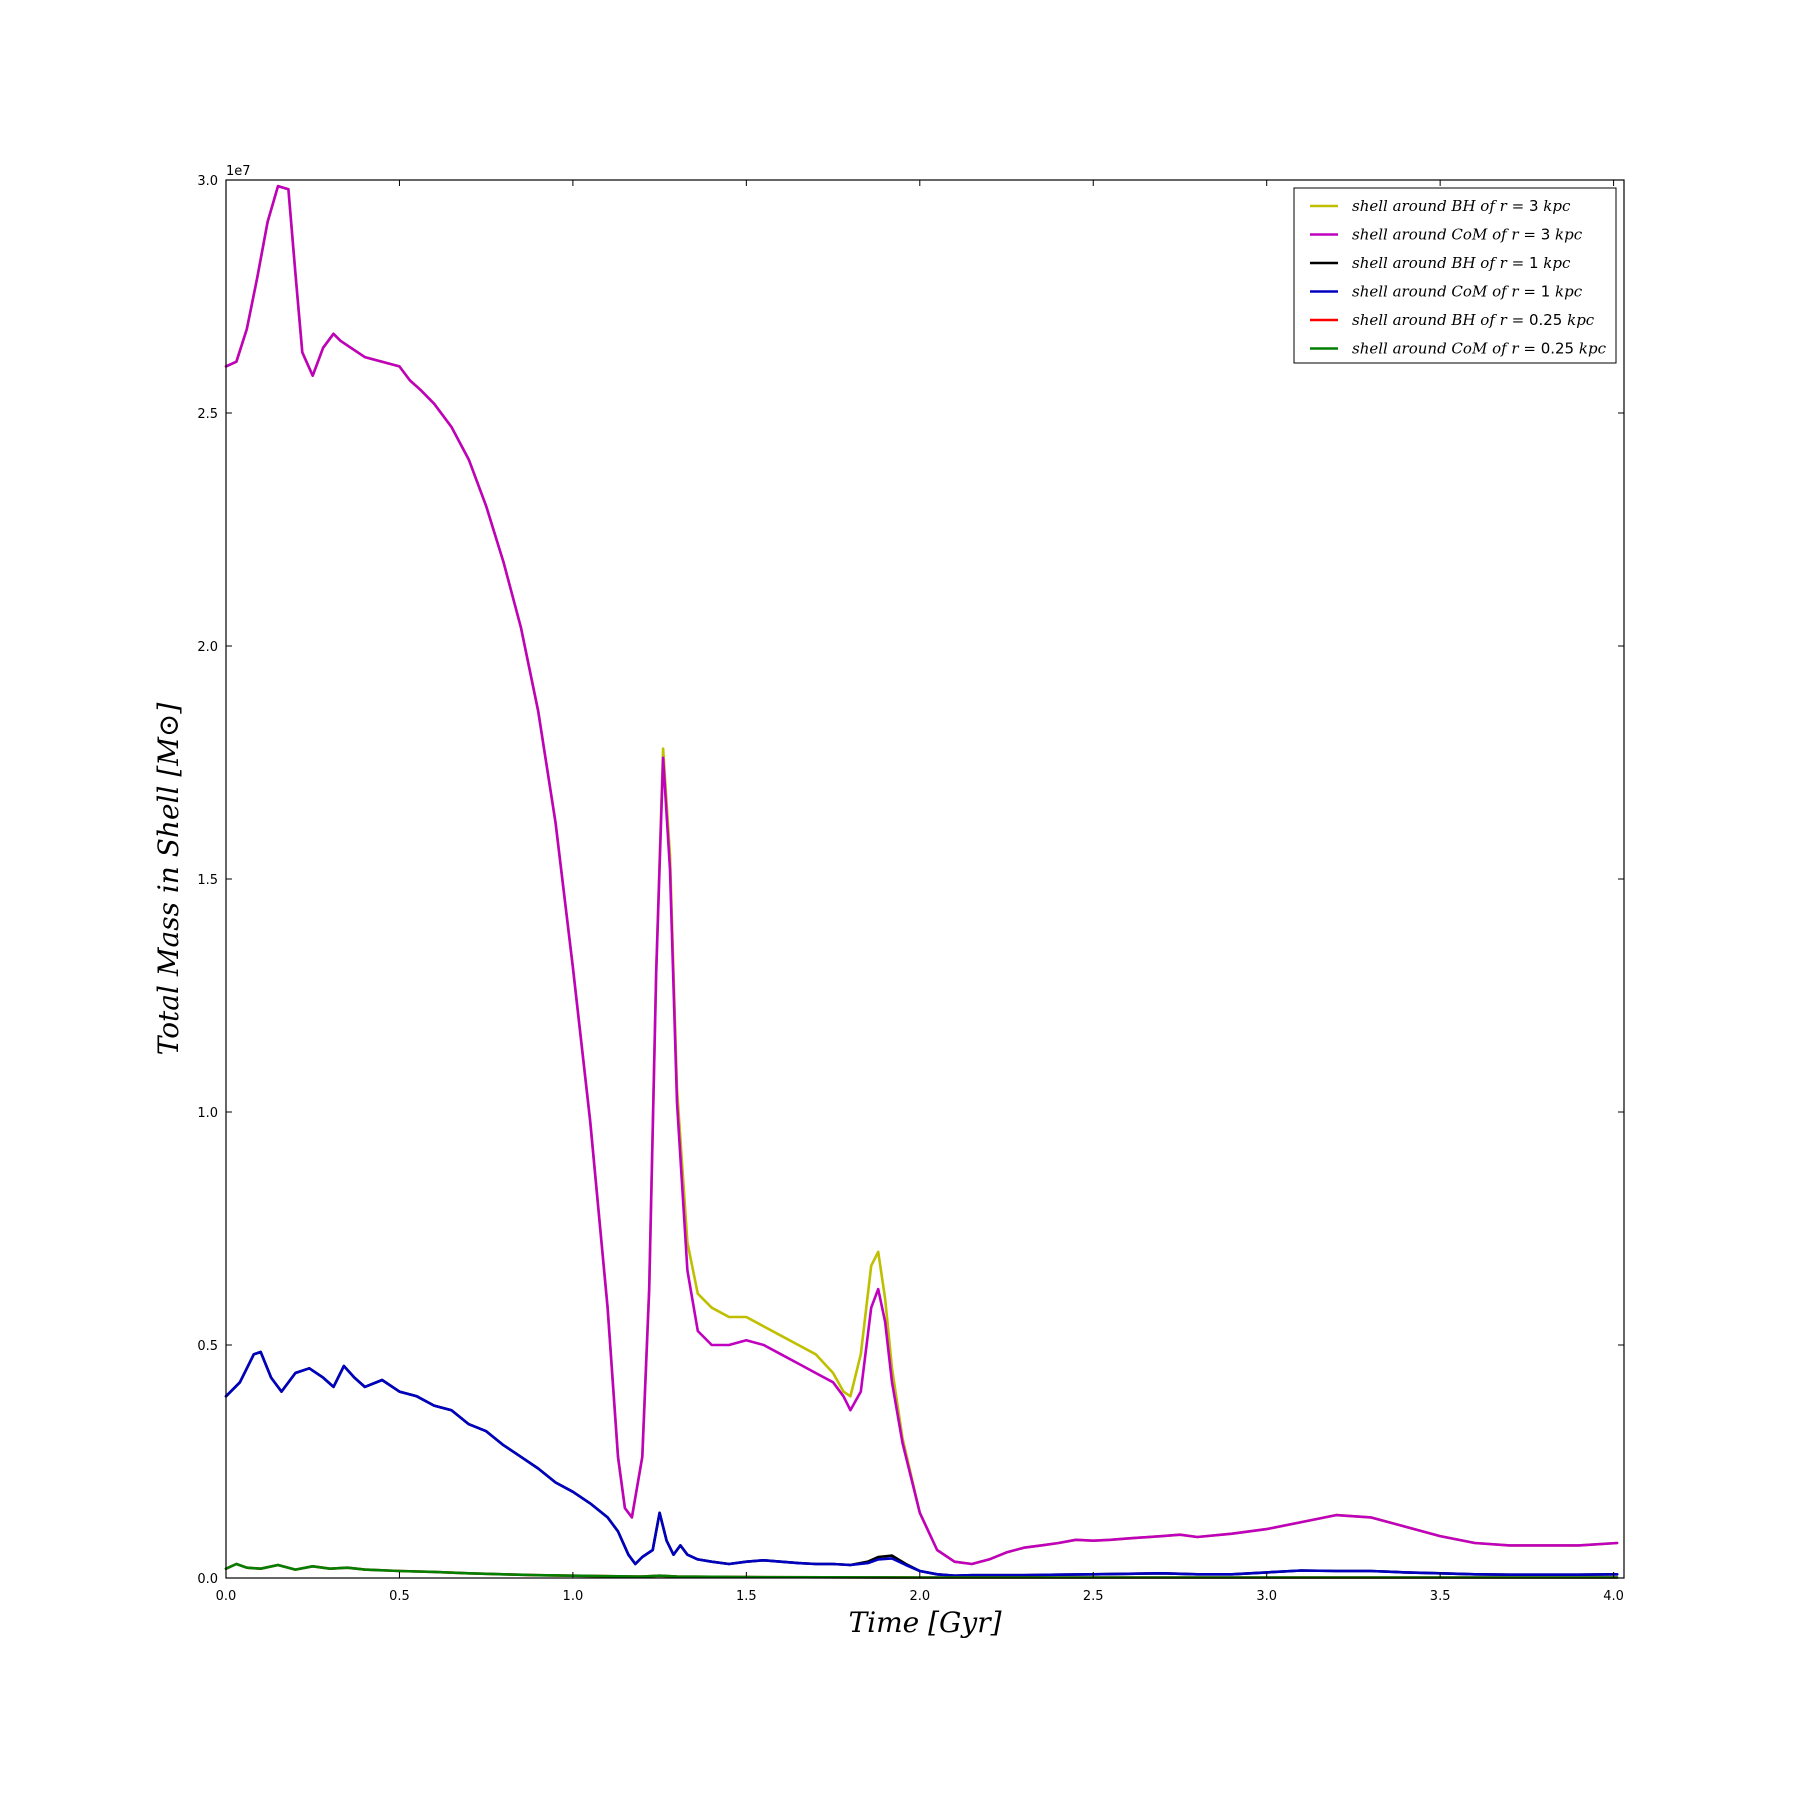  I want to click on y-tick-label: 0.5, so click(207, 1346).